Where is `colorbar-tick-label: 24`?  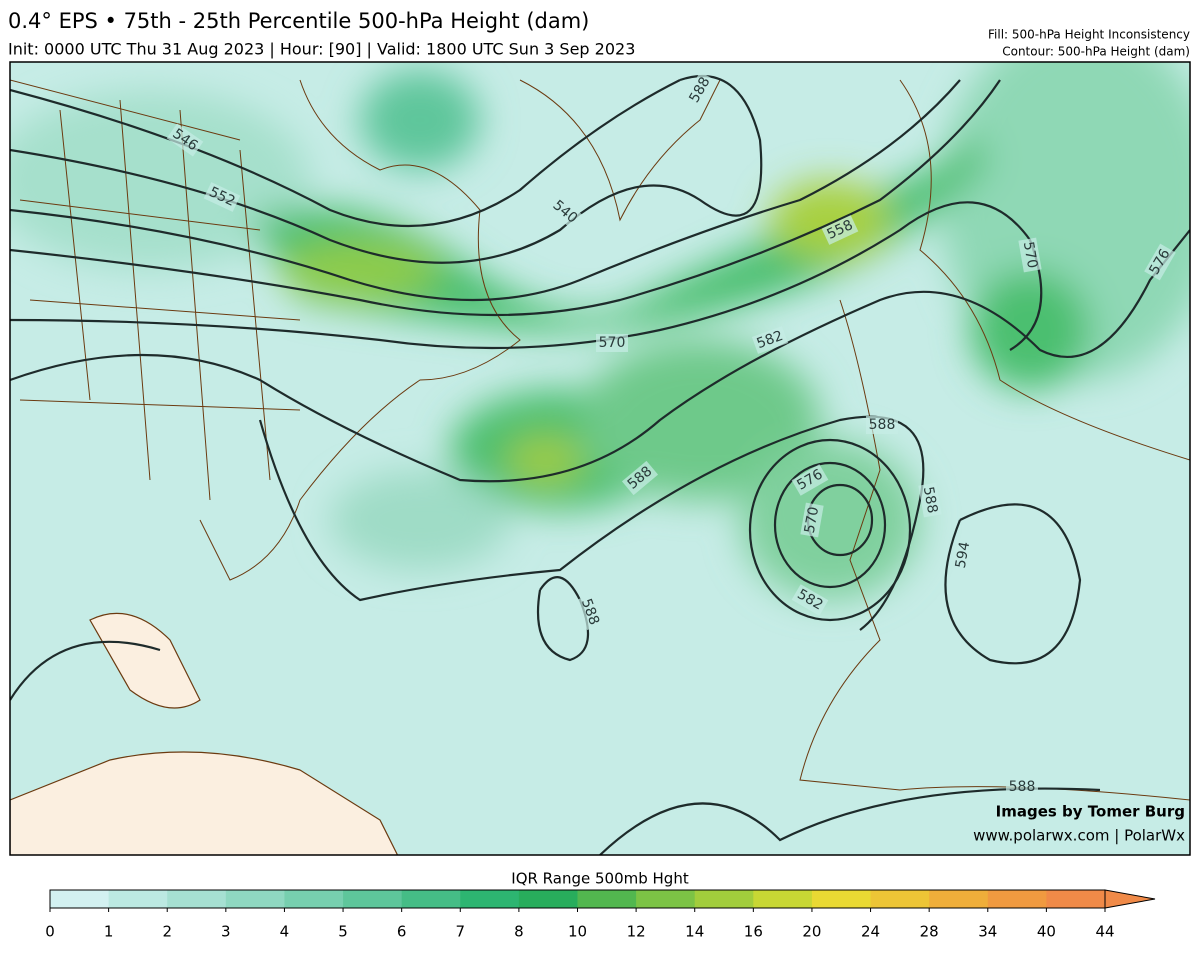
colorbar-tick-label: 24 is located at coordinates (870, 932).